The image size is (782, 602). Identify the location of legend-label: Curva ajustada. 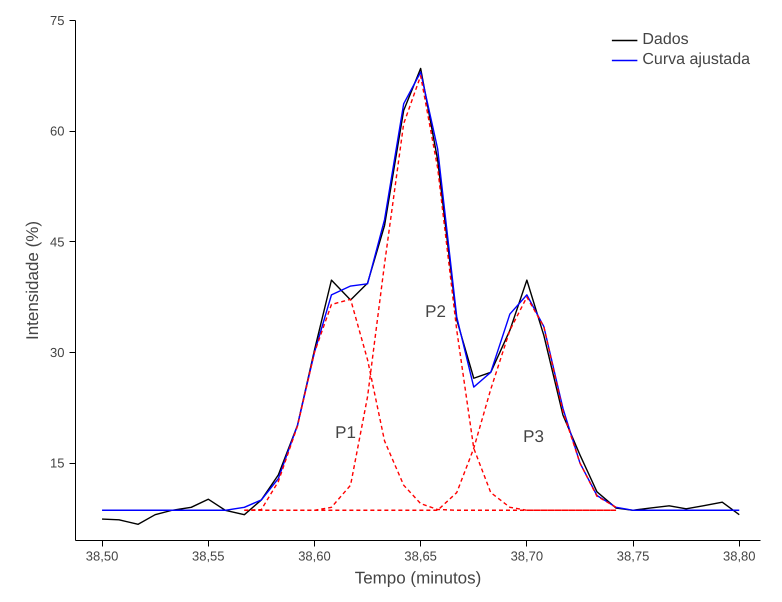
(696, 60).